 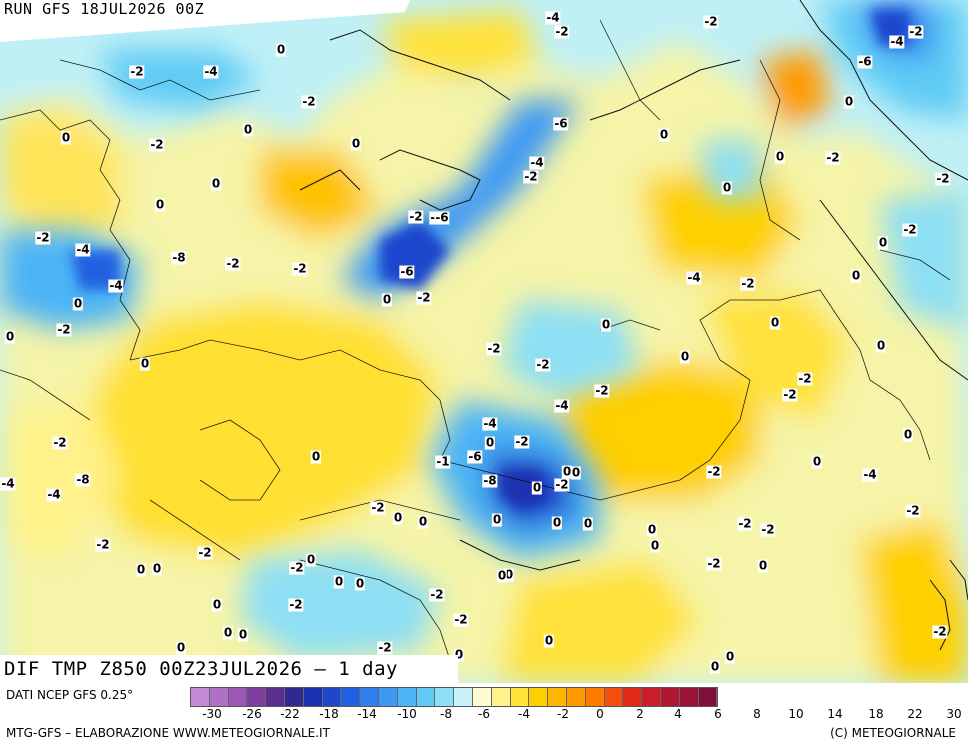 What do you see at coordinates (212, 714) in the screenshot?
I see `scale-tick-label: -30` at bounding box center [212, 714].